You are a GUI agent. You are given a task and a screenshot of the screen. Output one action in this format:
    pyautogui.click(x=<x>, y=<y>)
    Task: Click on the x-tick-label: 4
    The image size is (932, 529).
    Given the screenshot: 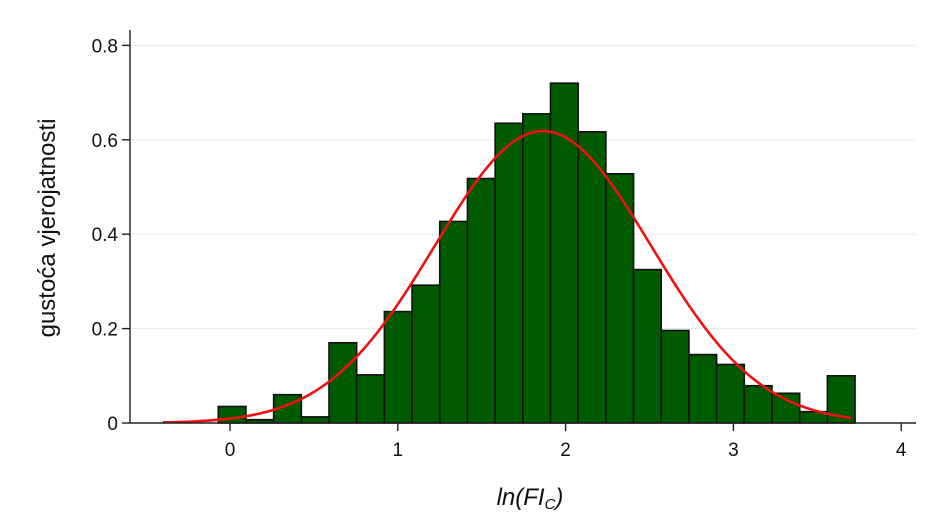 What is the action you would take?
    pyautogui.click(x=901, y=450)
    